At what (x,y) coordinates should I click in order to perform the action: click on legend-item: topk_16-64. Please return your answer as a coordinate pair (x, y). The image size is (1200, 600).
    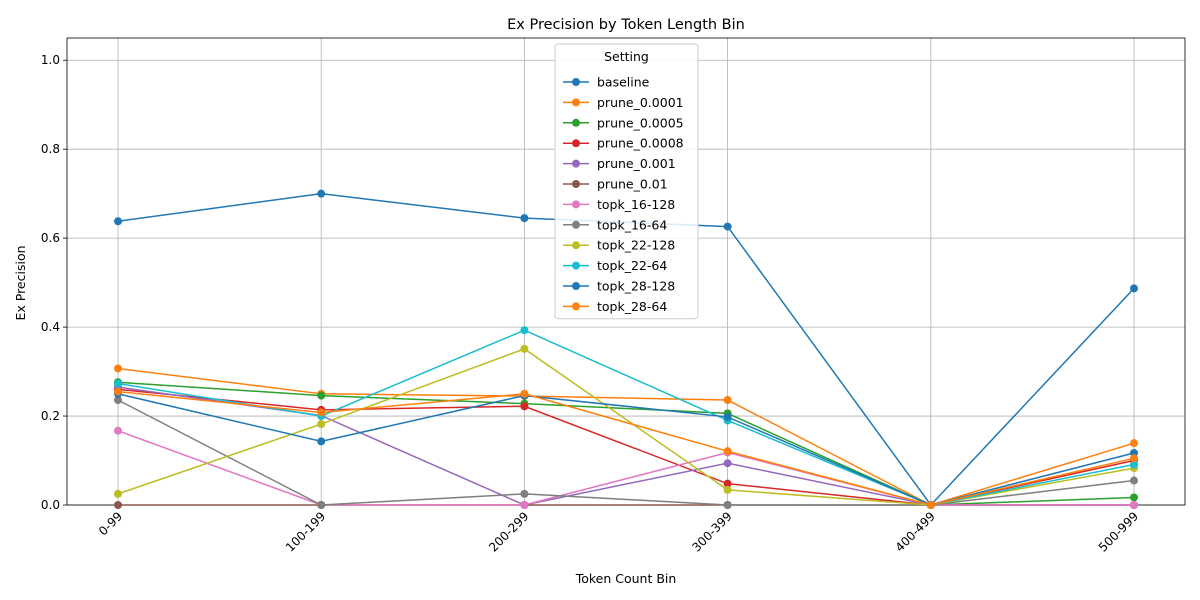
    Looking at the image, I should click on (615, 224).